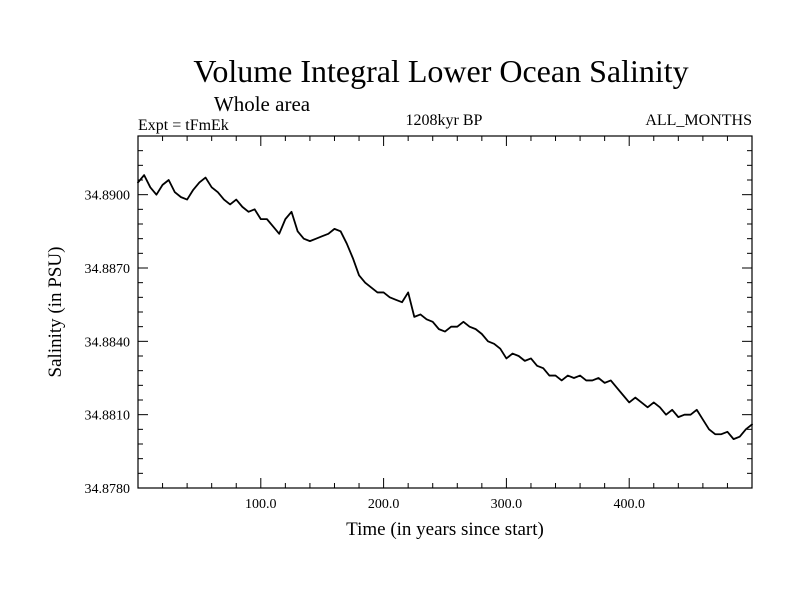  What do you see at coordinates (108, 196) in the screenshot?
I see `y-tick-label: 34.8900` at bounding box center [108, 196].